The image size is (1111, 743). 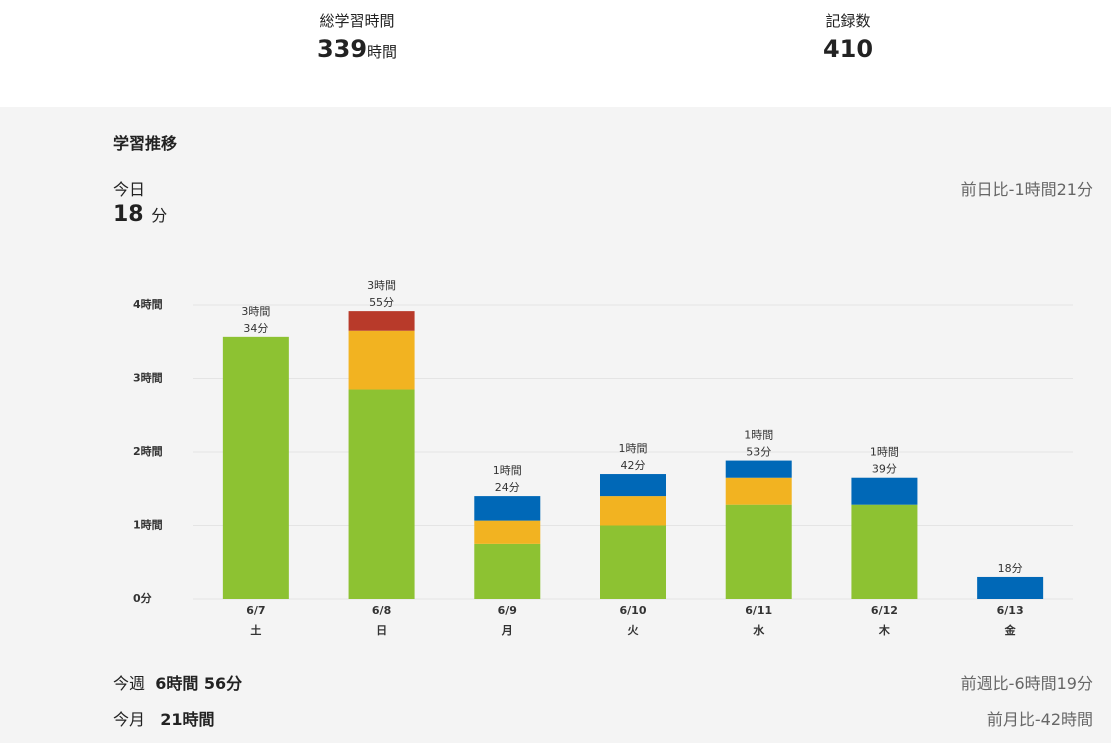 I want to click on x-tick-label: 6/7, so click(x=255, y=610).